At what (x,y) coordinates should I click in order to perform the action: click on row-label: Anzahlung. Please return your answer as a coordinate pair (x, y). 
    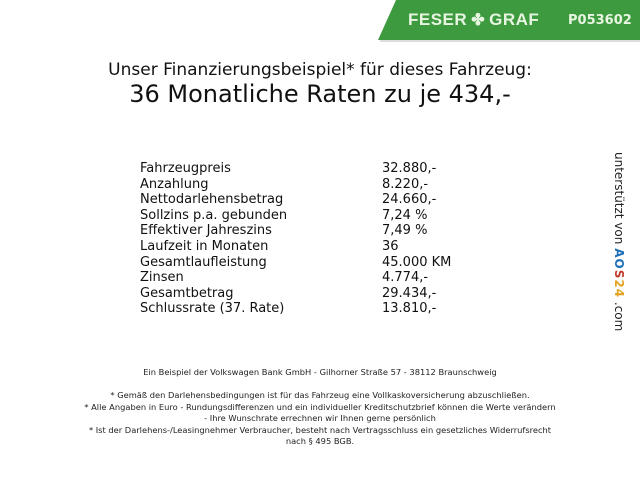
    Looking at the image, I should click on (174, 184).